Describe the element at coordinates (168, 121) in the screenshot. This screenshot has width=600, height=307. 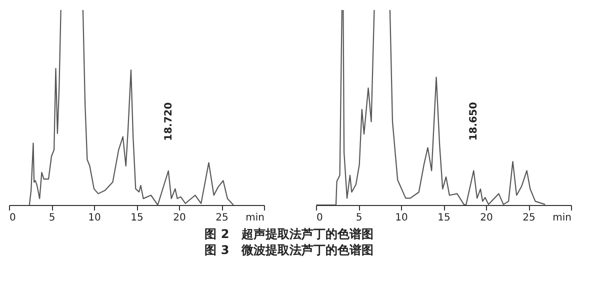
I see `annotation: 18.720` at that location.